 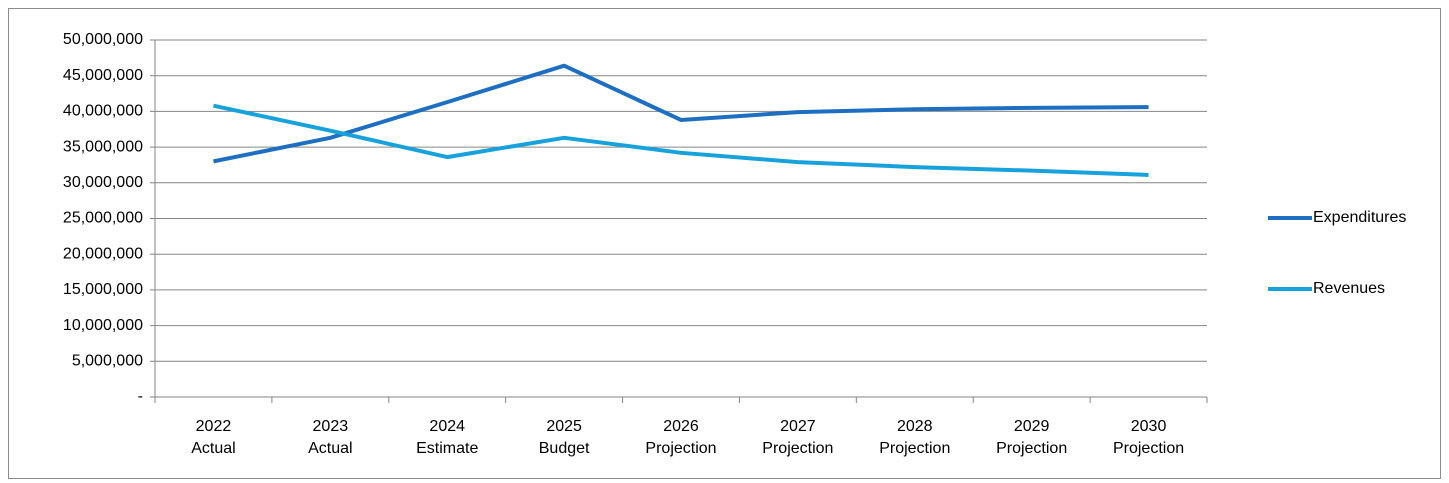 What do you see at coordinates (103, 325) in the screenshot?
I see `y-tick-label: 10,000,000` at bounding box center [103, 325].